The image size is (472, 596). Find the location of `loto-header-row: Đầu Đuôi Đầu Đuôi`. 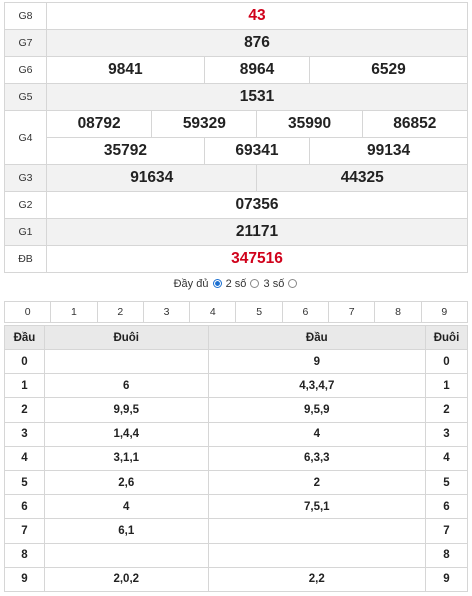

loto-header-row: Đầu Đuôi Đầu Đuôi is located at coordinates (236, 337).